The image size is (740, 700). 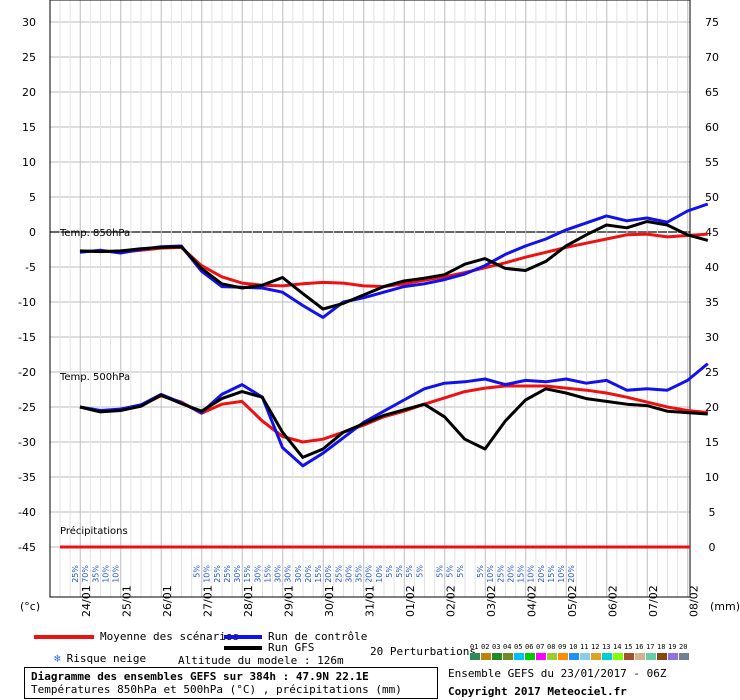 I want to click on perturbation-number: 09, so click(x=562, y=647).